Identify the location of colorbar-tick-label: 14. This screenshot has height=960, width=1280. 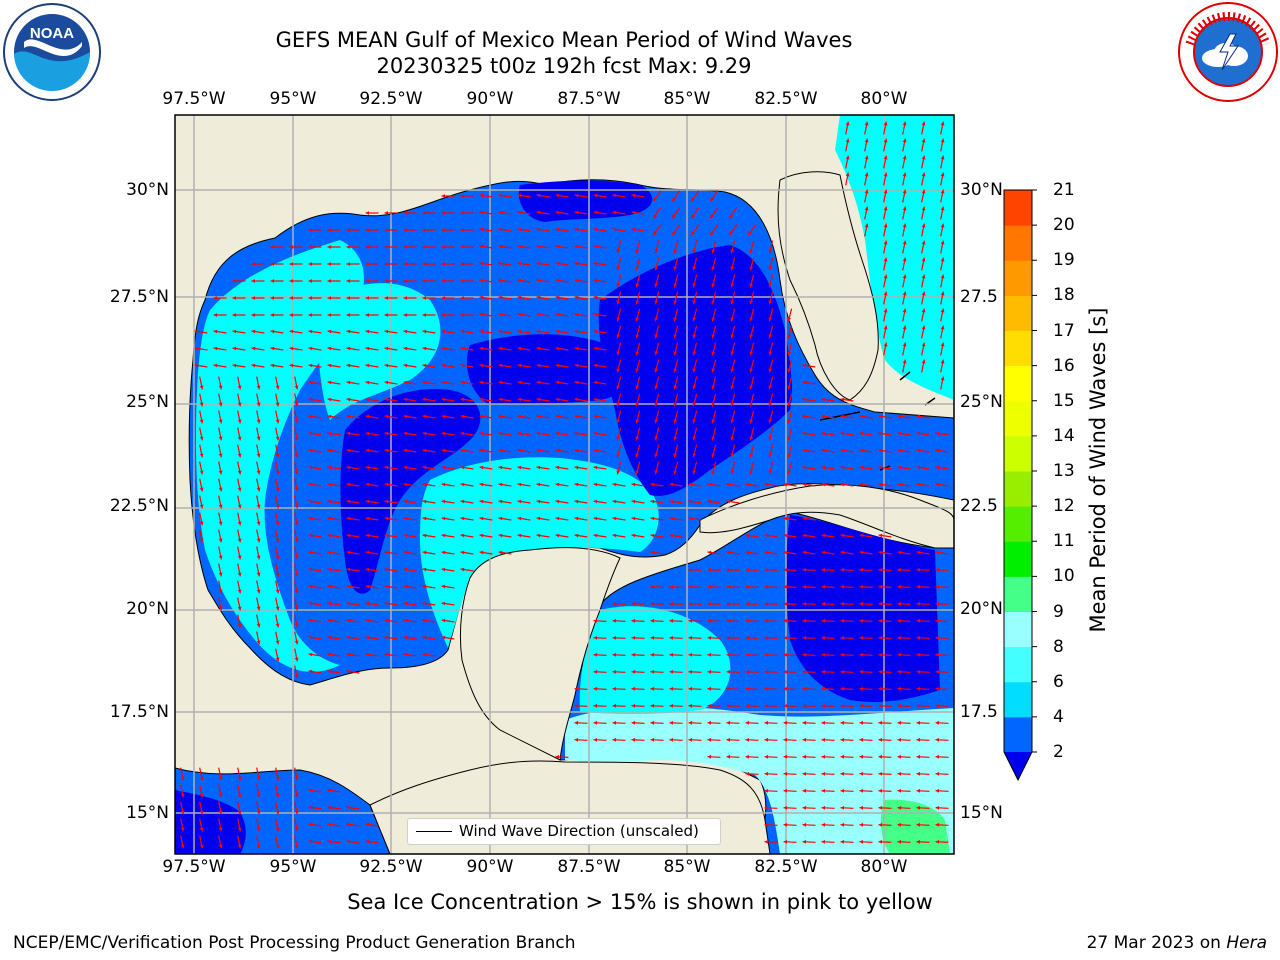
(1064, 435).